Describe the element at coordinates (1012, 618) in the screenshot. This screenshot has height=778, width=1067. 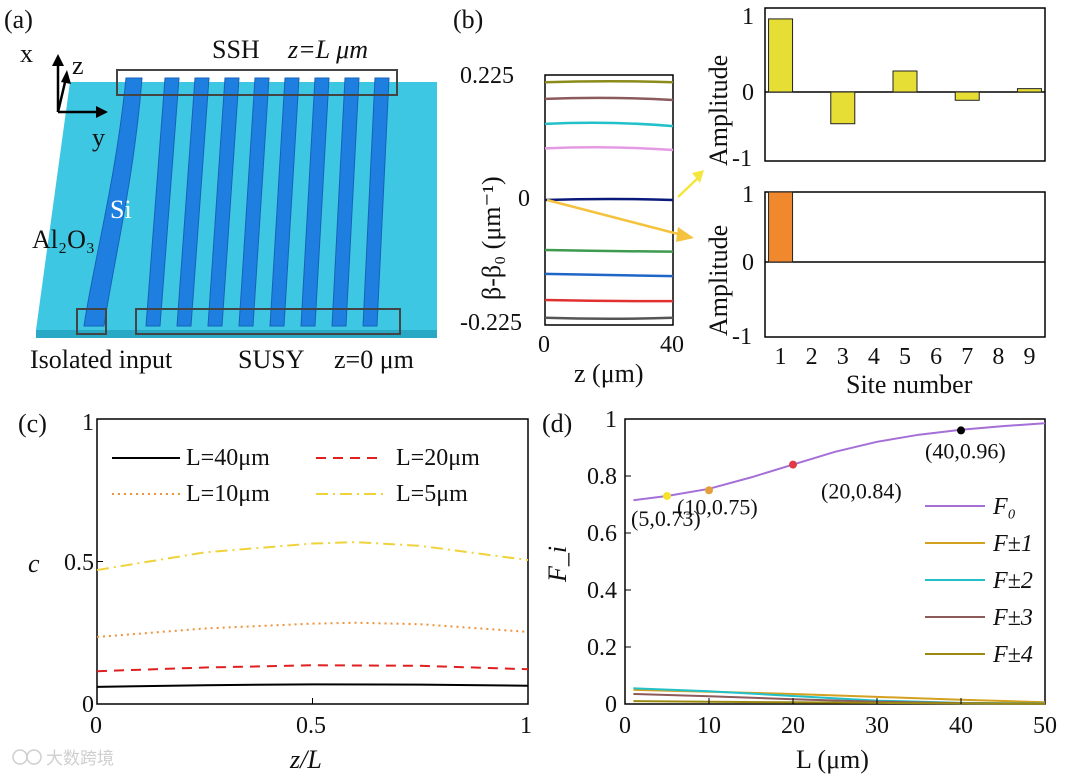
I see `d-legend-label-3: F±3` at that location.